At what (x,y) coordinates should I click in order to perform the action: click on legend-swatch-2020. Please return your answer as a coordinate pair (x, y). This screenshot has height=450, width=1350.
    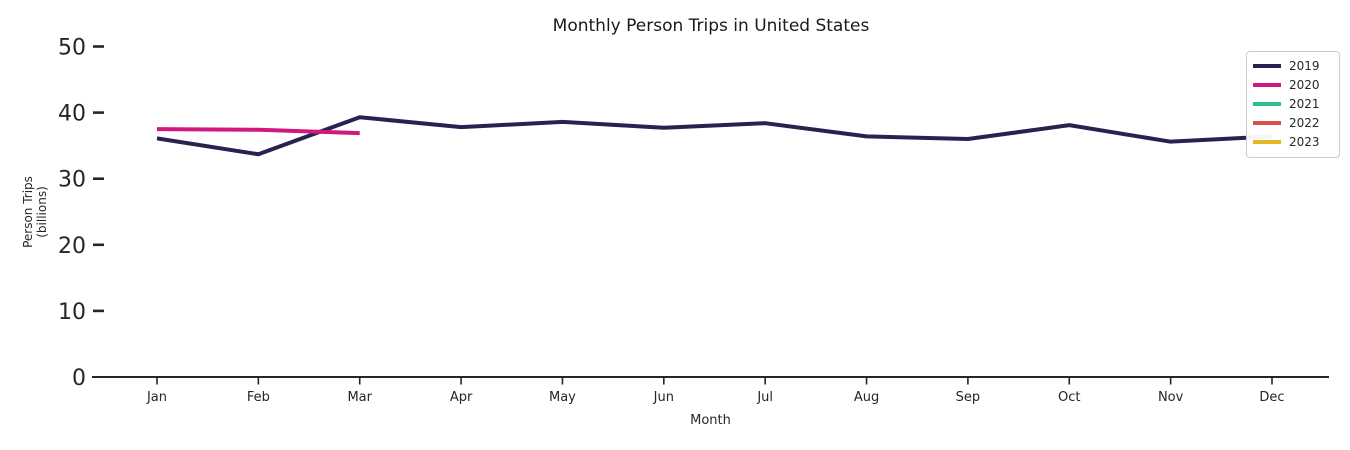
    Looking at the image, I should click on (1267, 85).